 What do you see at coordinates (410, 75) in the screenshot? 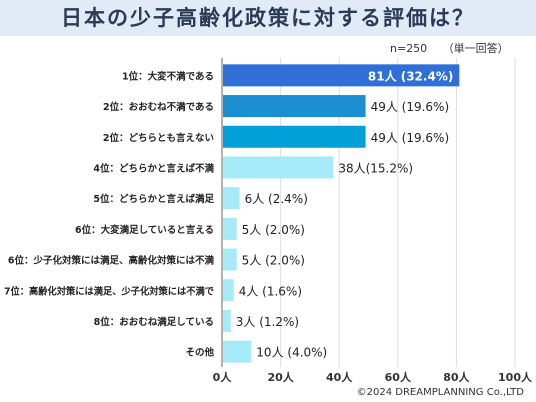
I see `value-label: 81人 (32.4%)` at bounding box center [410, 75].